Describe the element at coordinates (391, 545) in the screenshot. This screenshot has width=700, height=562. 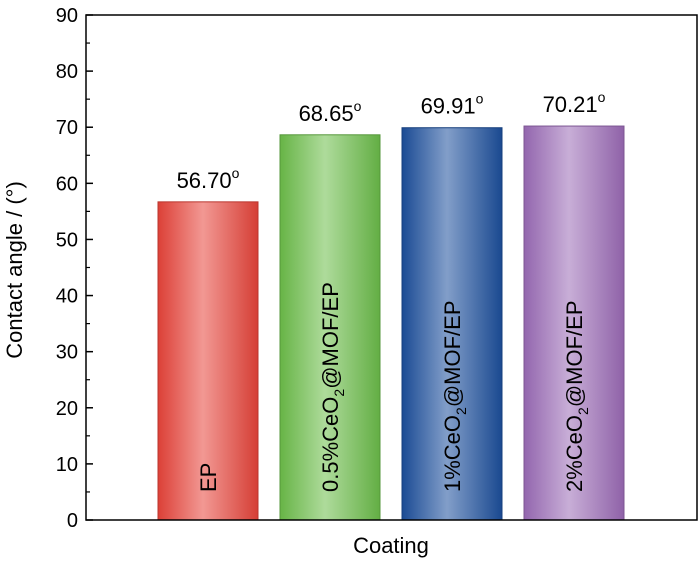
I see `x-axis-title: Coating` at that location.